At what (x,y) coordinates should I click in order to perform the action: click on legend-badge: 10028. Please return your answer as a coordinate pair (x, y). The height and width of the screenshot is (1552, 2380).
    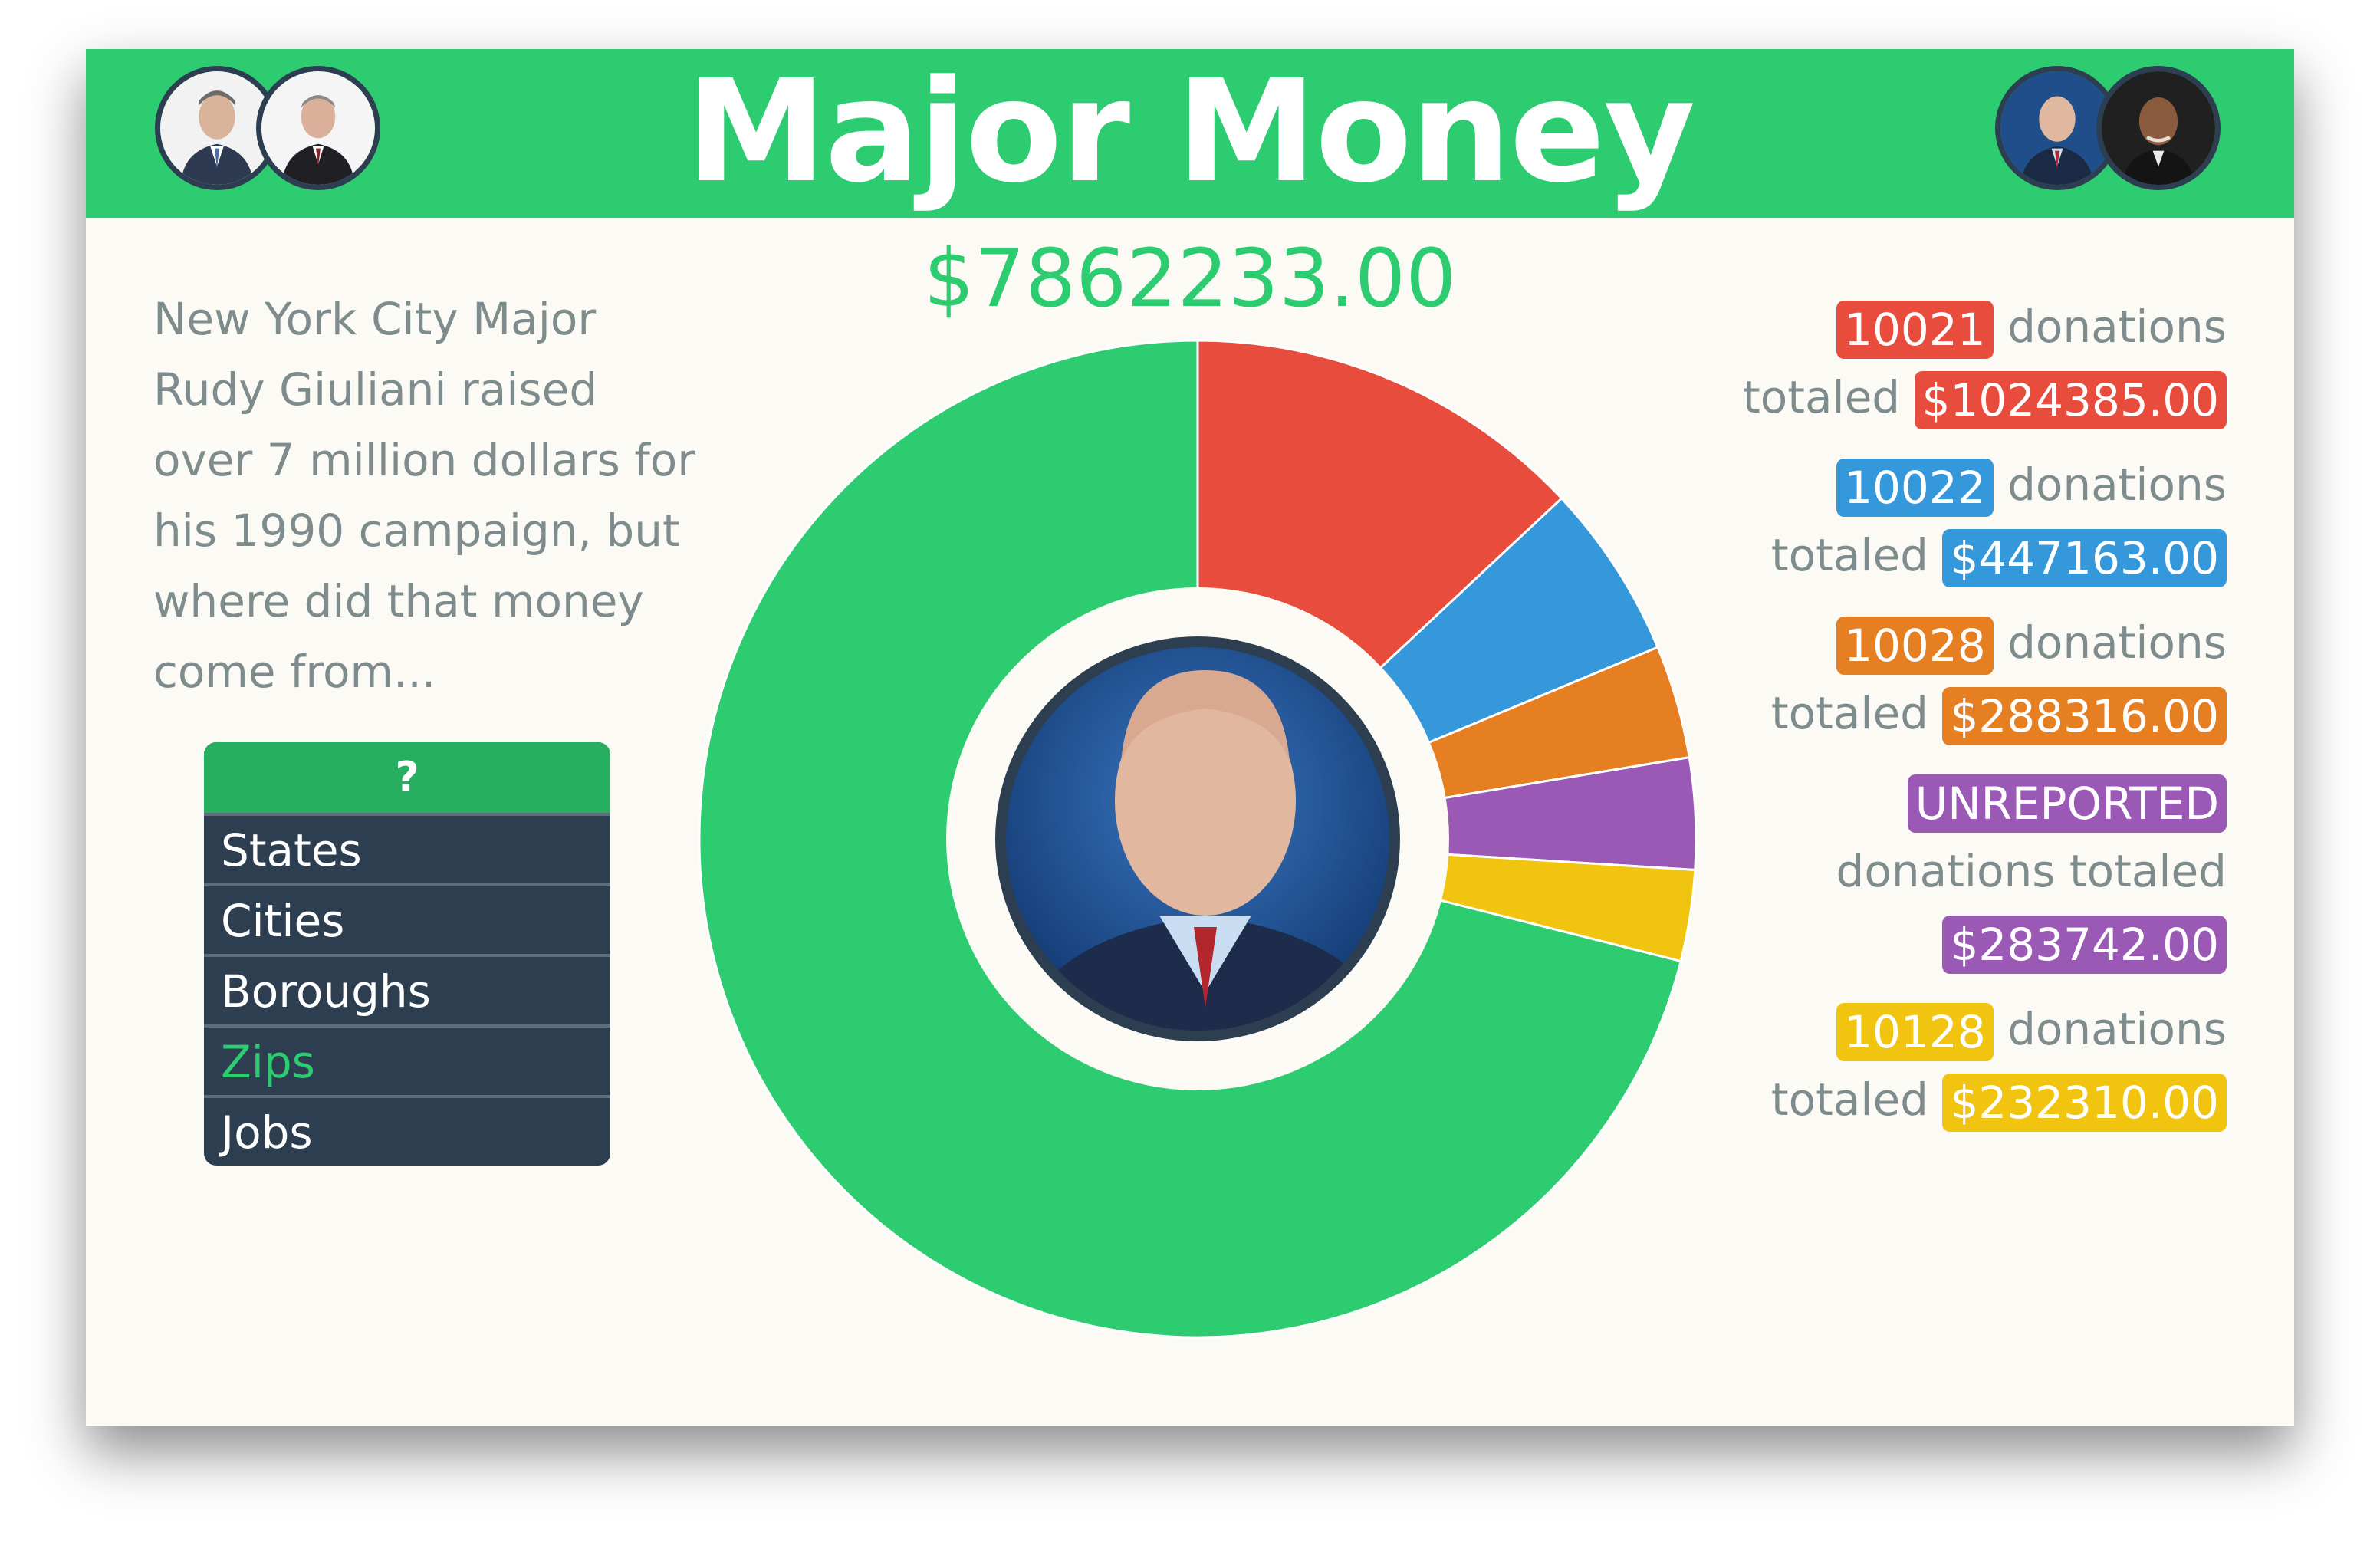
    Looking at the image, I should click on (1915, 645).